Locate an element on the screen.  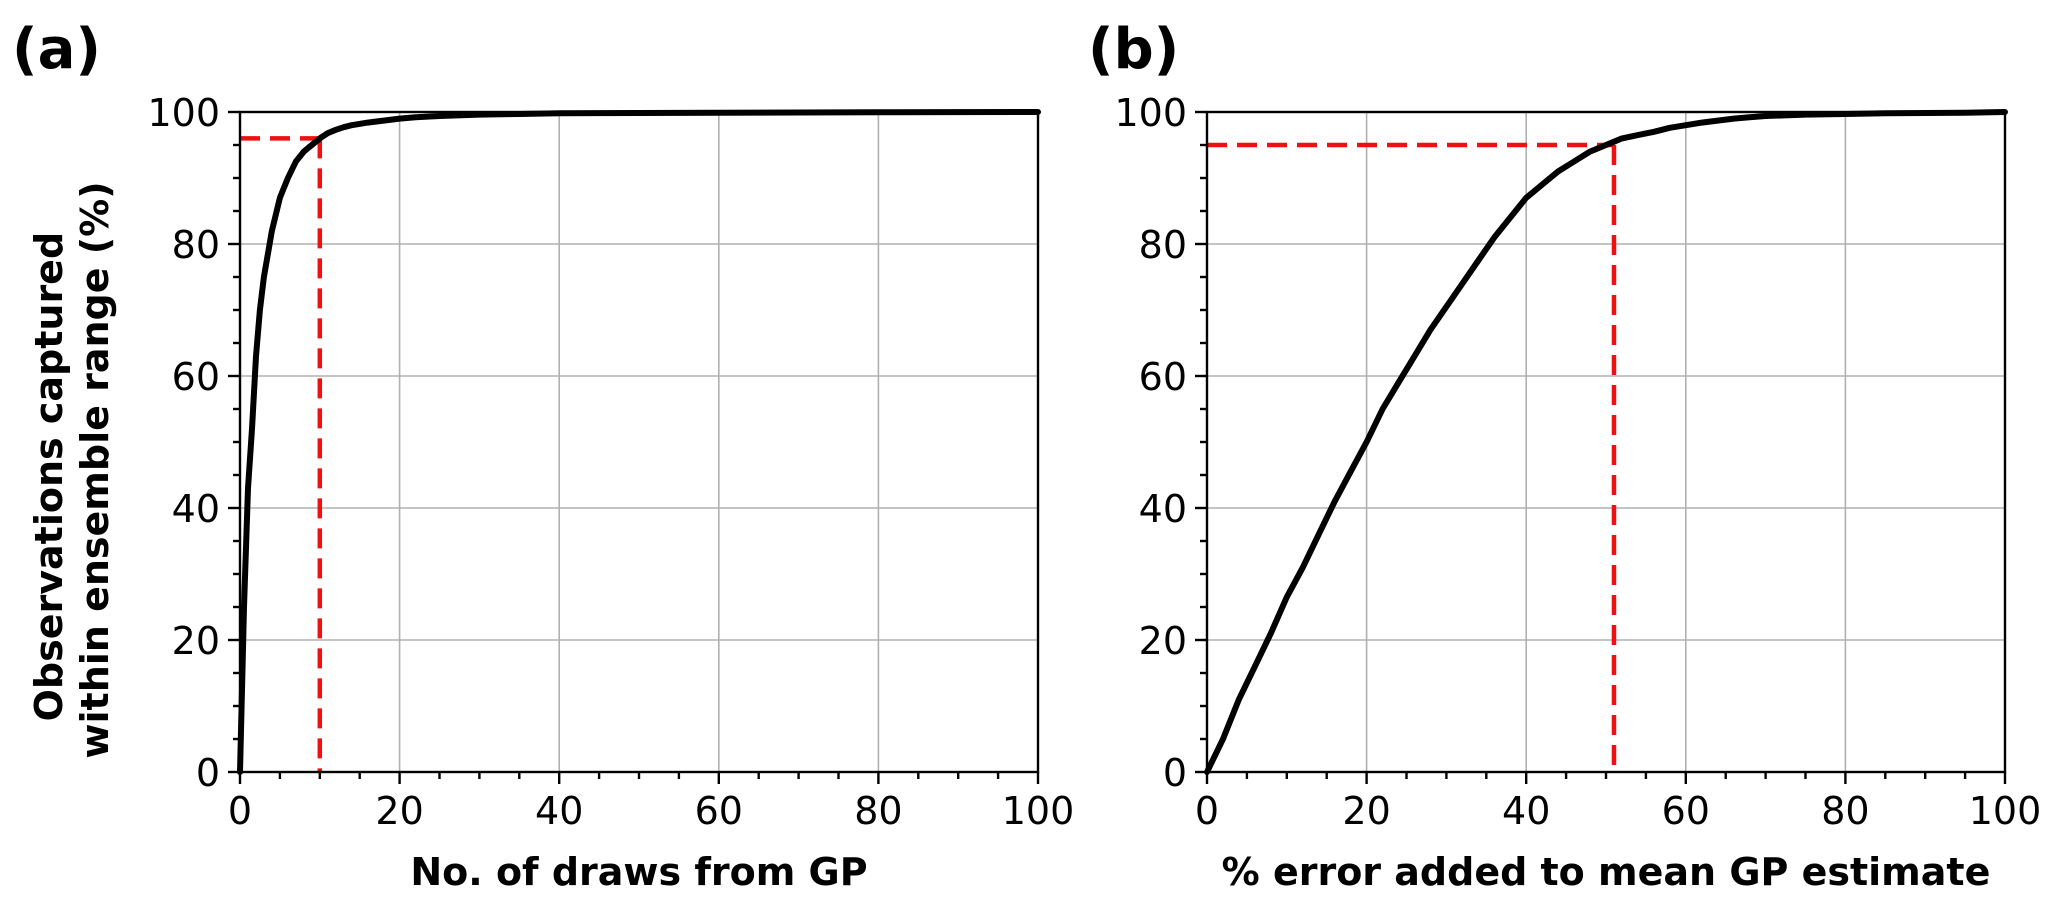
panel-a-label: (a) is located at coordinates (56, 49).